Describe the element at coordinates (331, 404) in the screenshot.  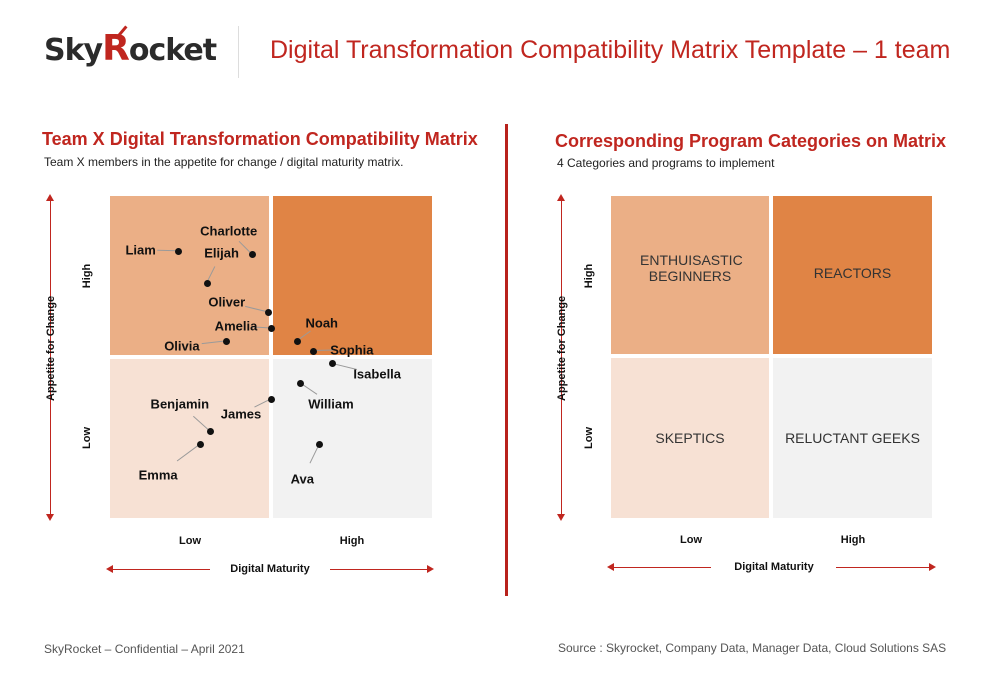
I see `point-label: William` at that location.